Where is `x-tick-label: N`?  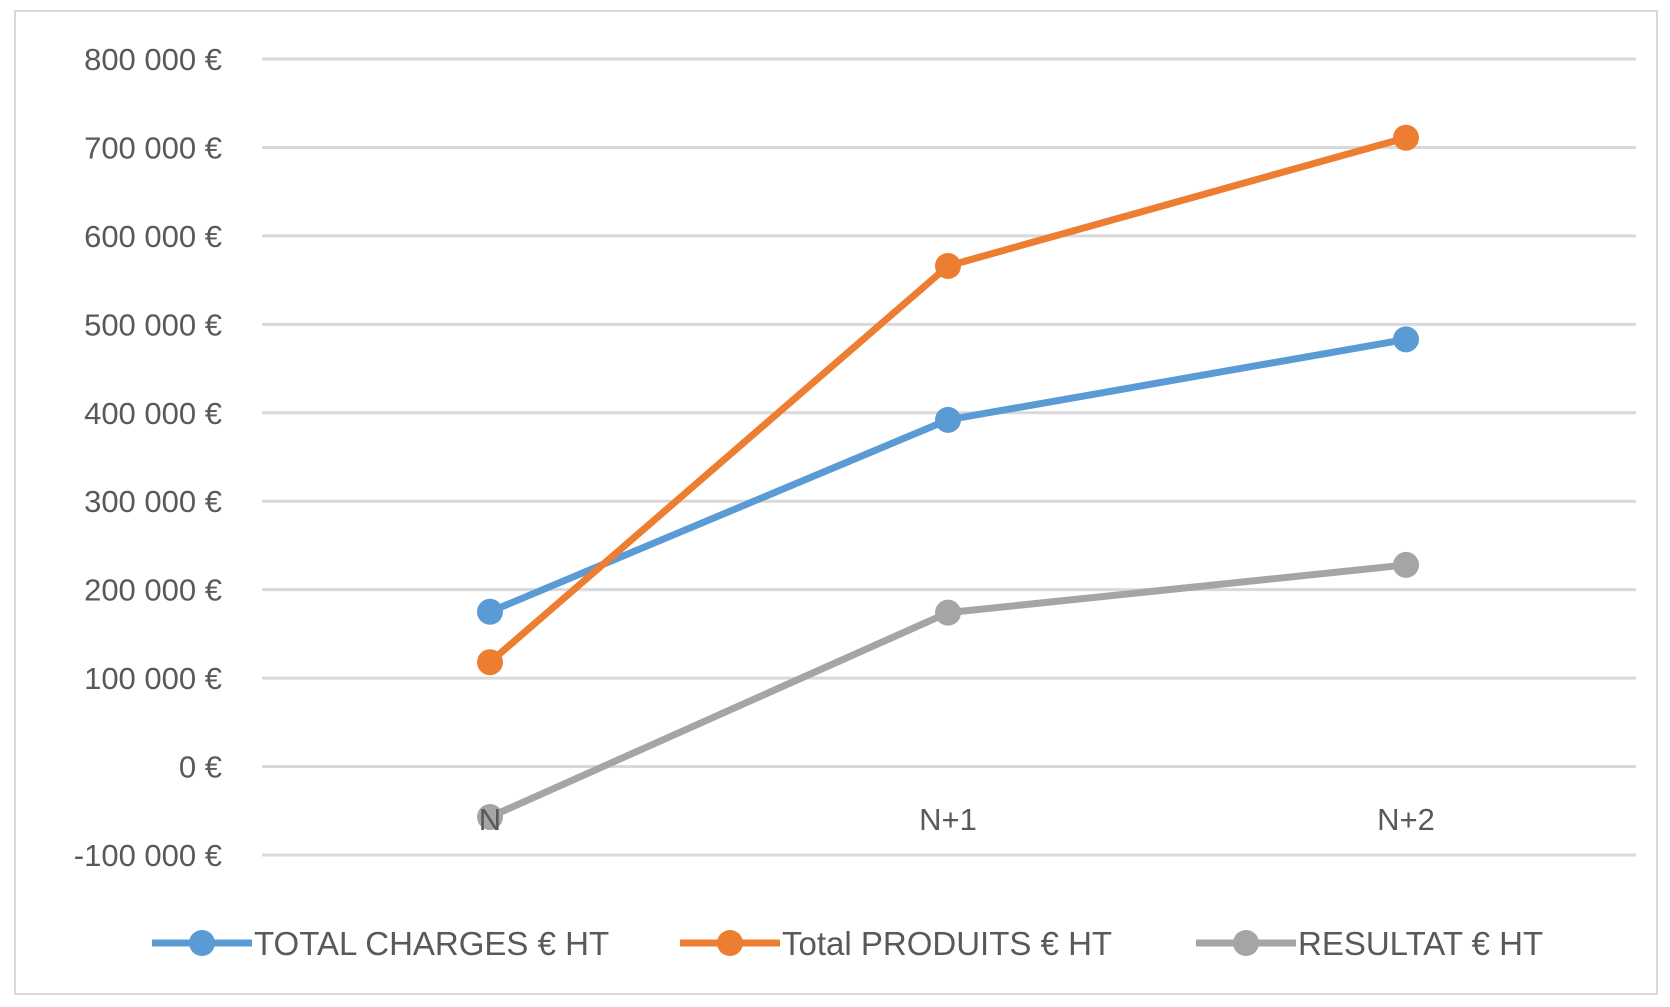 x-tick-label: N is located at coordinates (490, 819).